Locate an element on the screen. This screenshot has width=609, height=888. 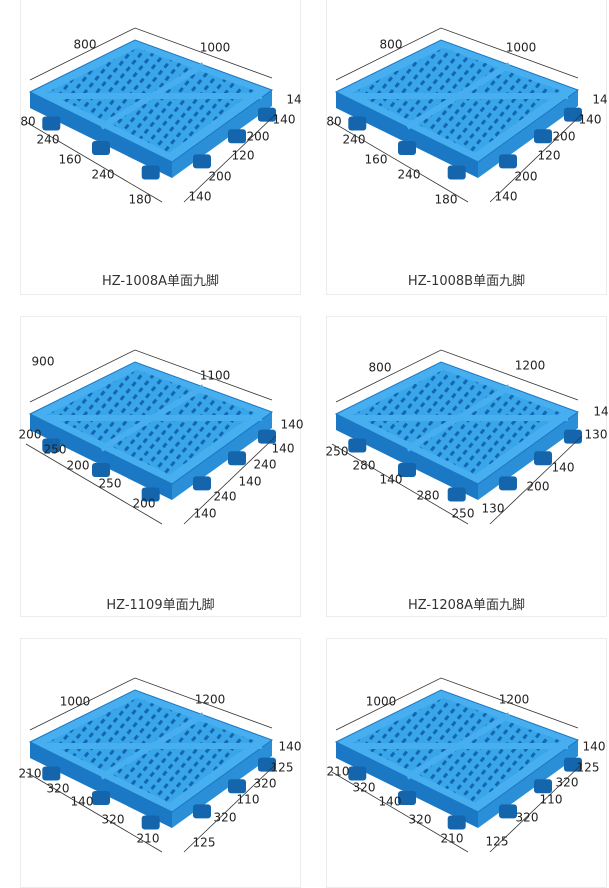
product-caption: HZ-1008B单面九脚 is located at coordinates (466, 281).